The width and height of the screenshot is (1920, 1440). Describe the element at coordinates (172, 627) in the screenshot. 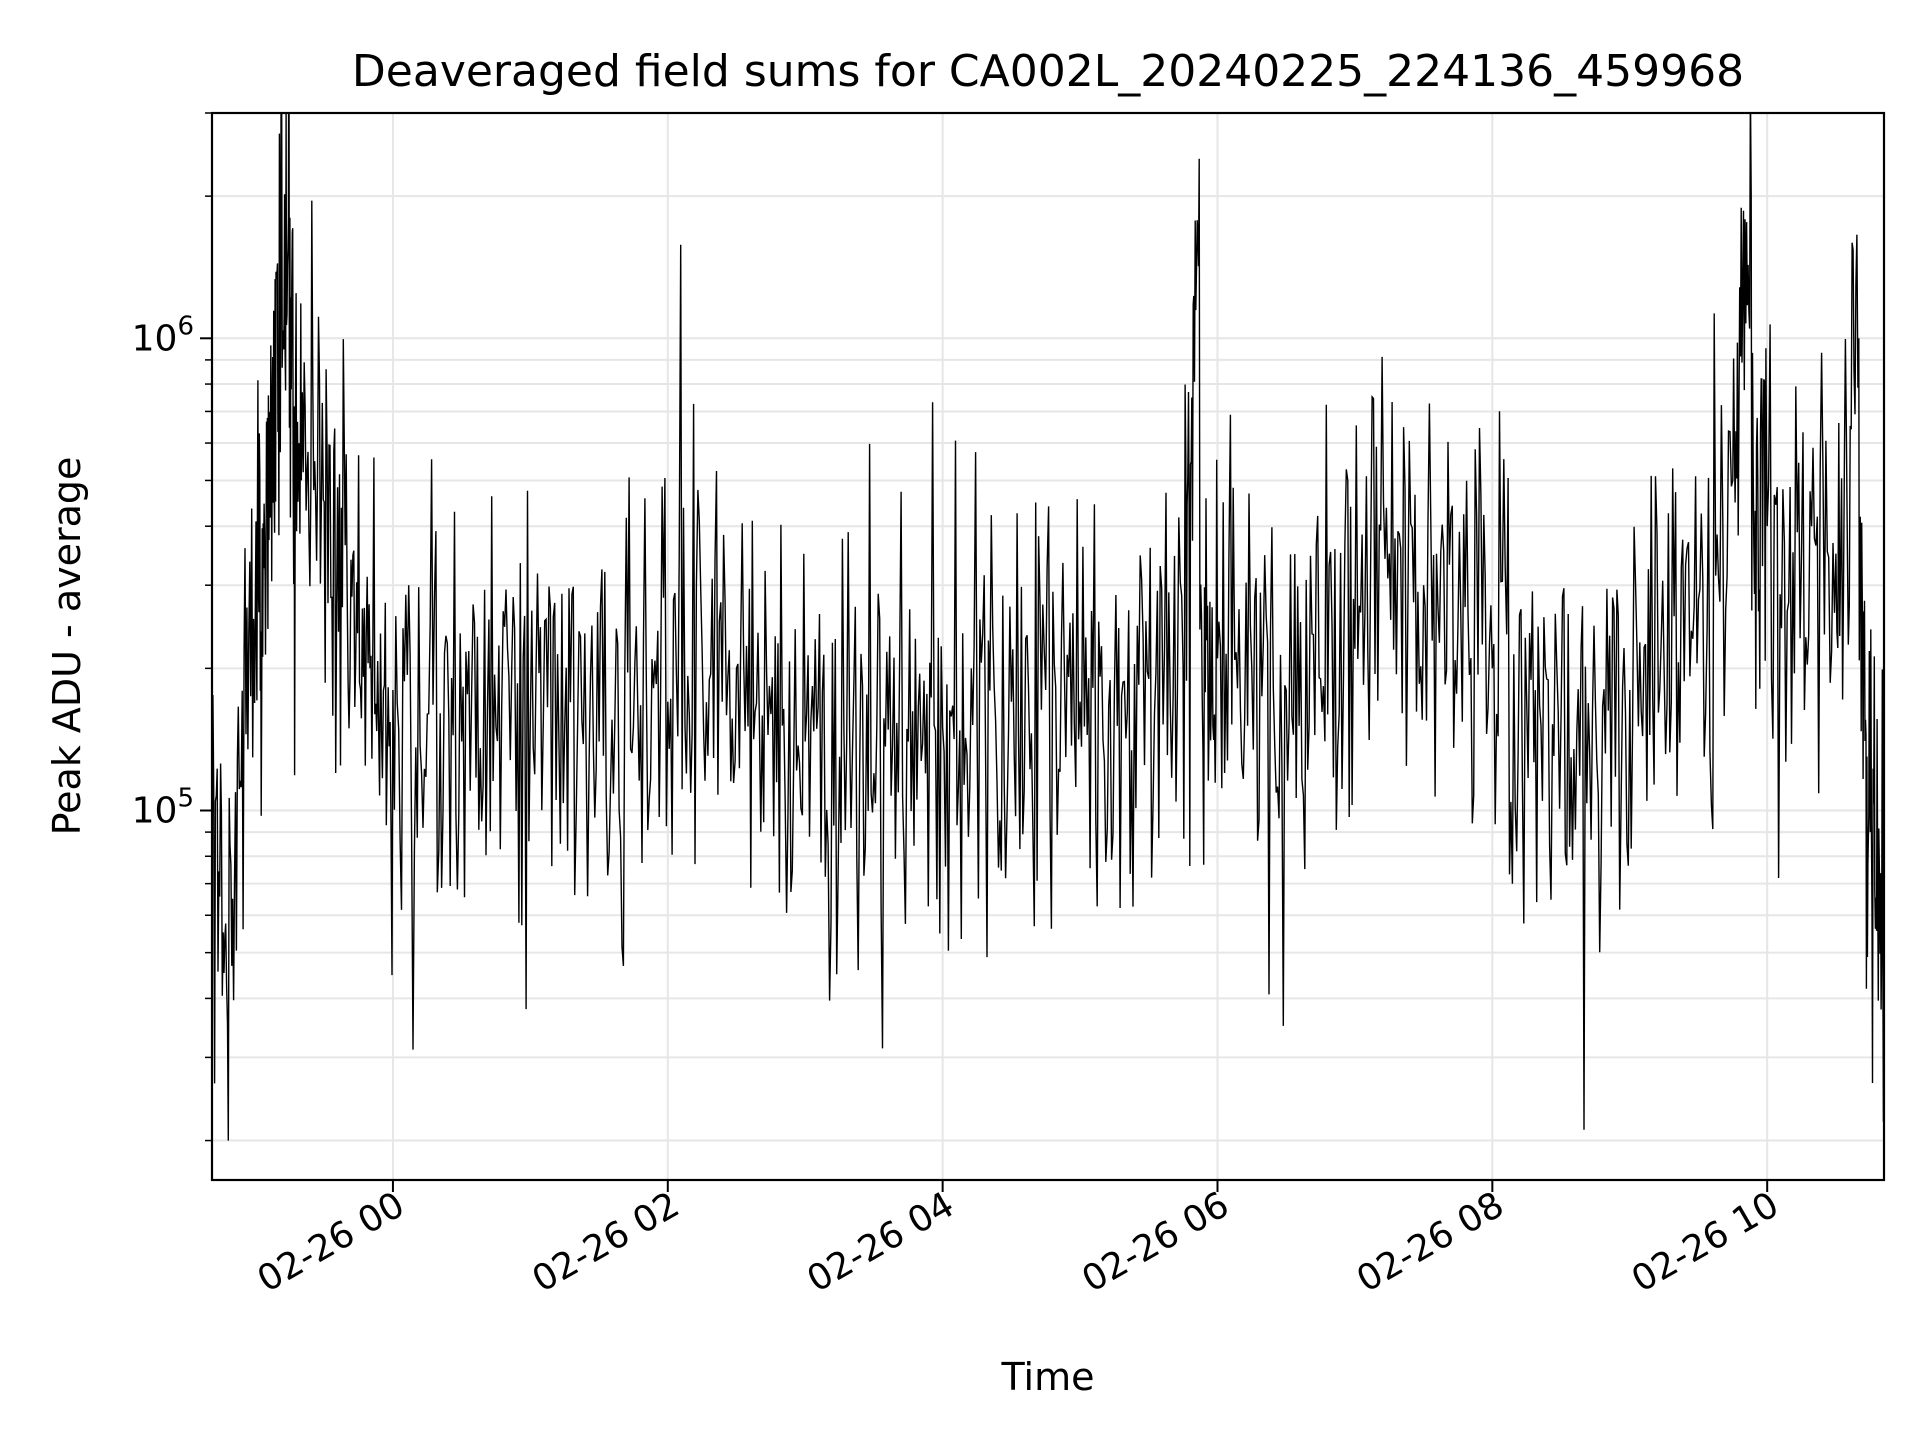

I see `y-axis: 10⁵ 10⁶` at that location.